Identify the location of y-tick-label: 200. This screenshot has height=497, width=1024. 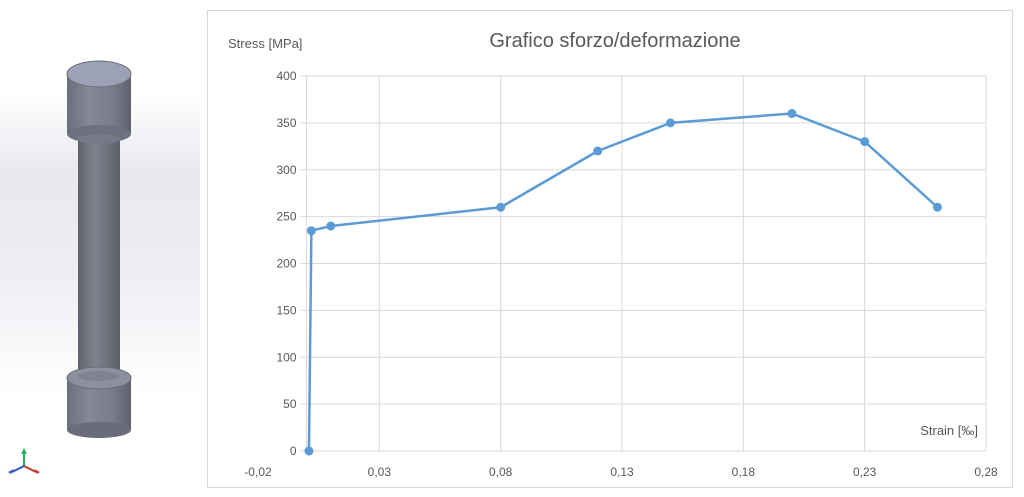
(287, 264).